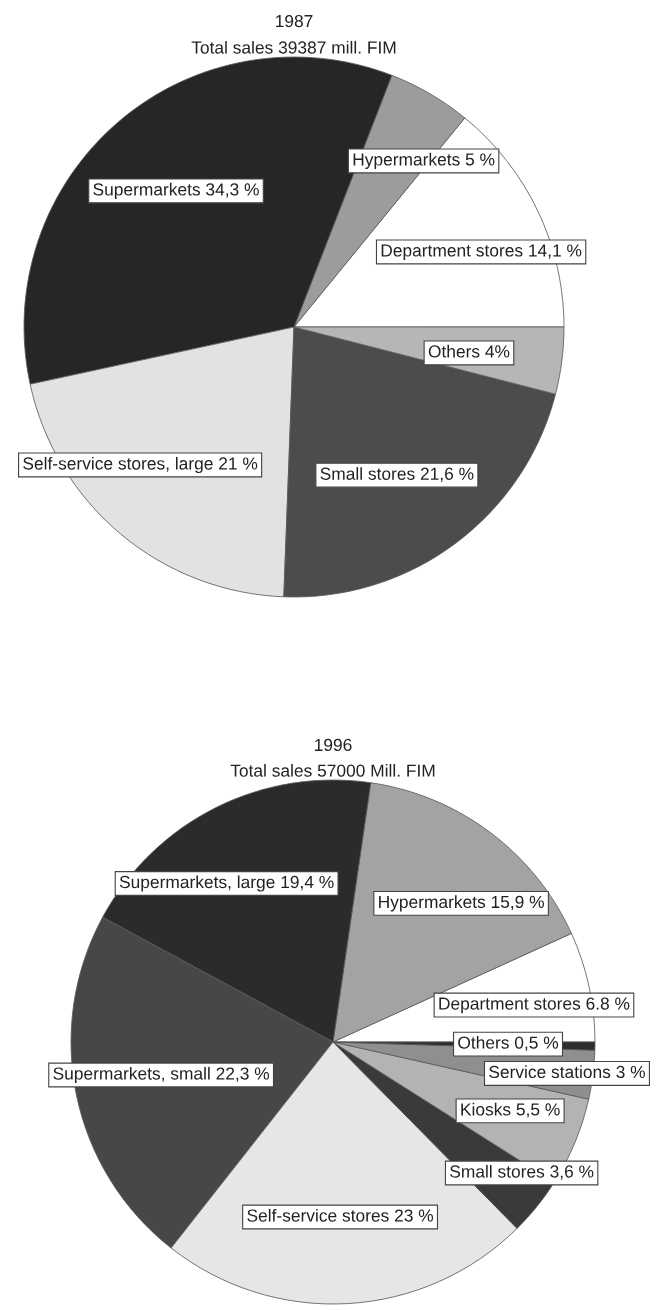  Describe the element at coordinates (333, 745) in the screenshot. I see `chart-title: 1996` at that location.